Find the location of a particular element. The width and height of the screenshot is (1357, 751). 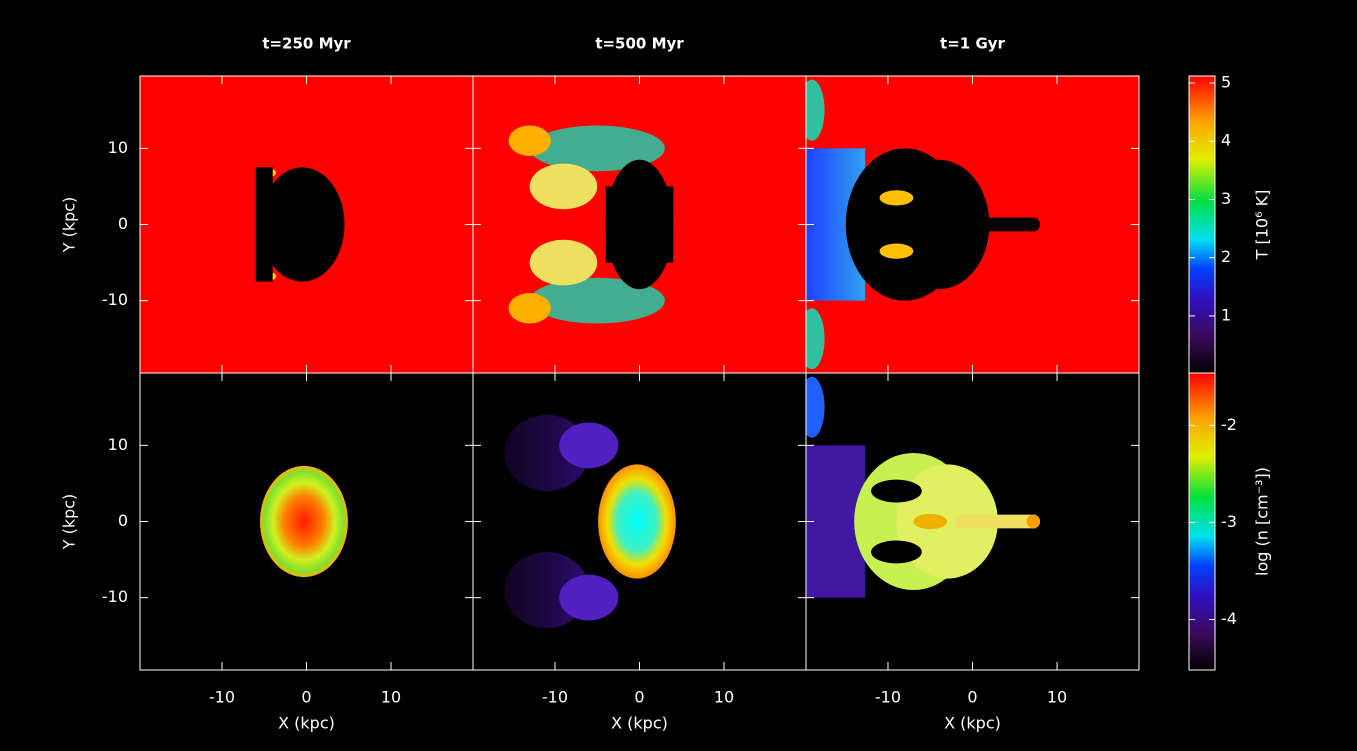

column-title: t=1 Gyr is located at coordinates (972, 44).